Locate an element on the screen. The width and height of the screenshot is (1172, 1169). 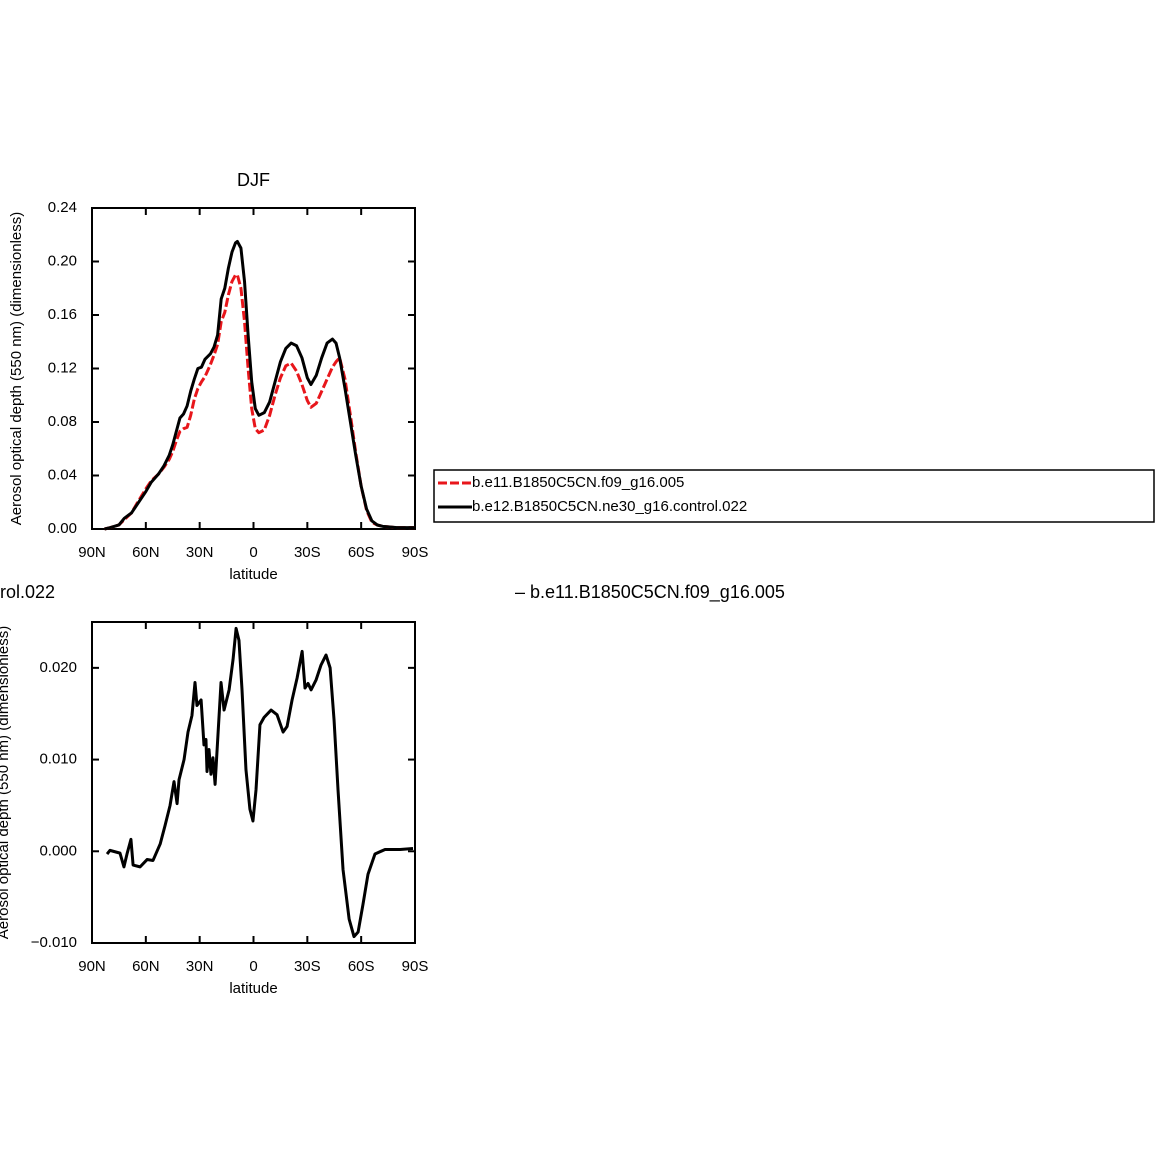
y-tick-label: −0.010 is located at coordinates (54, 942).